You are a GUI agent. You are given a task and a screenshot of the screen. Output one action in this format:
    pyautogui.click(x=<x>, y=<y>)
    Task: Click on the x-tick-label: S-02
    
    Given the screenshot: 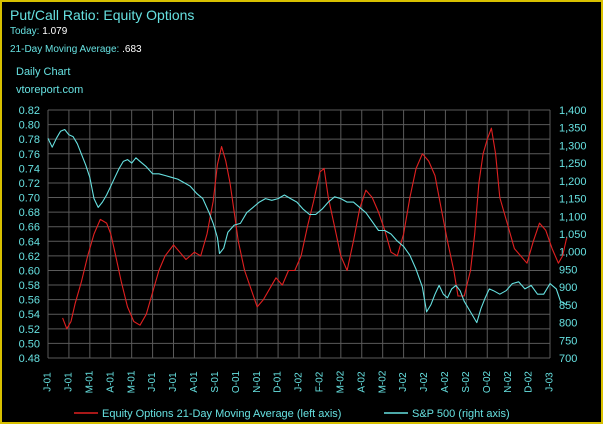 What is the action you would take?
    pyautogui.click(x=466, y=382)
    